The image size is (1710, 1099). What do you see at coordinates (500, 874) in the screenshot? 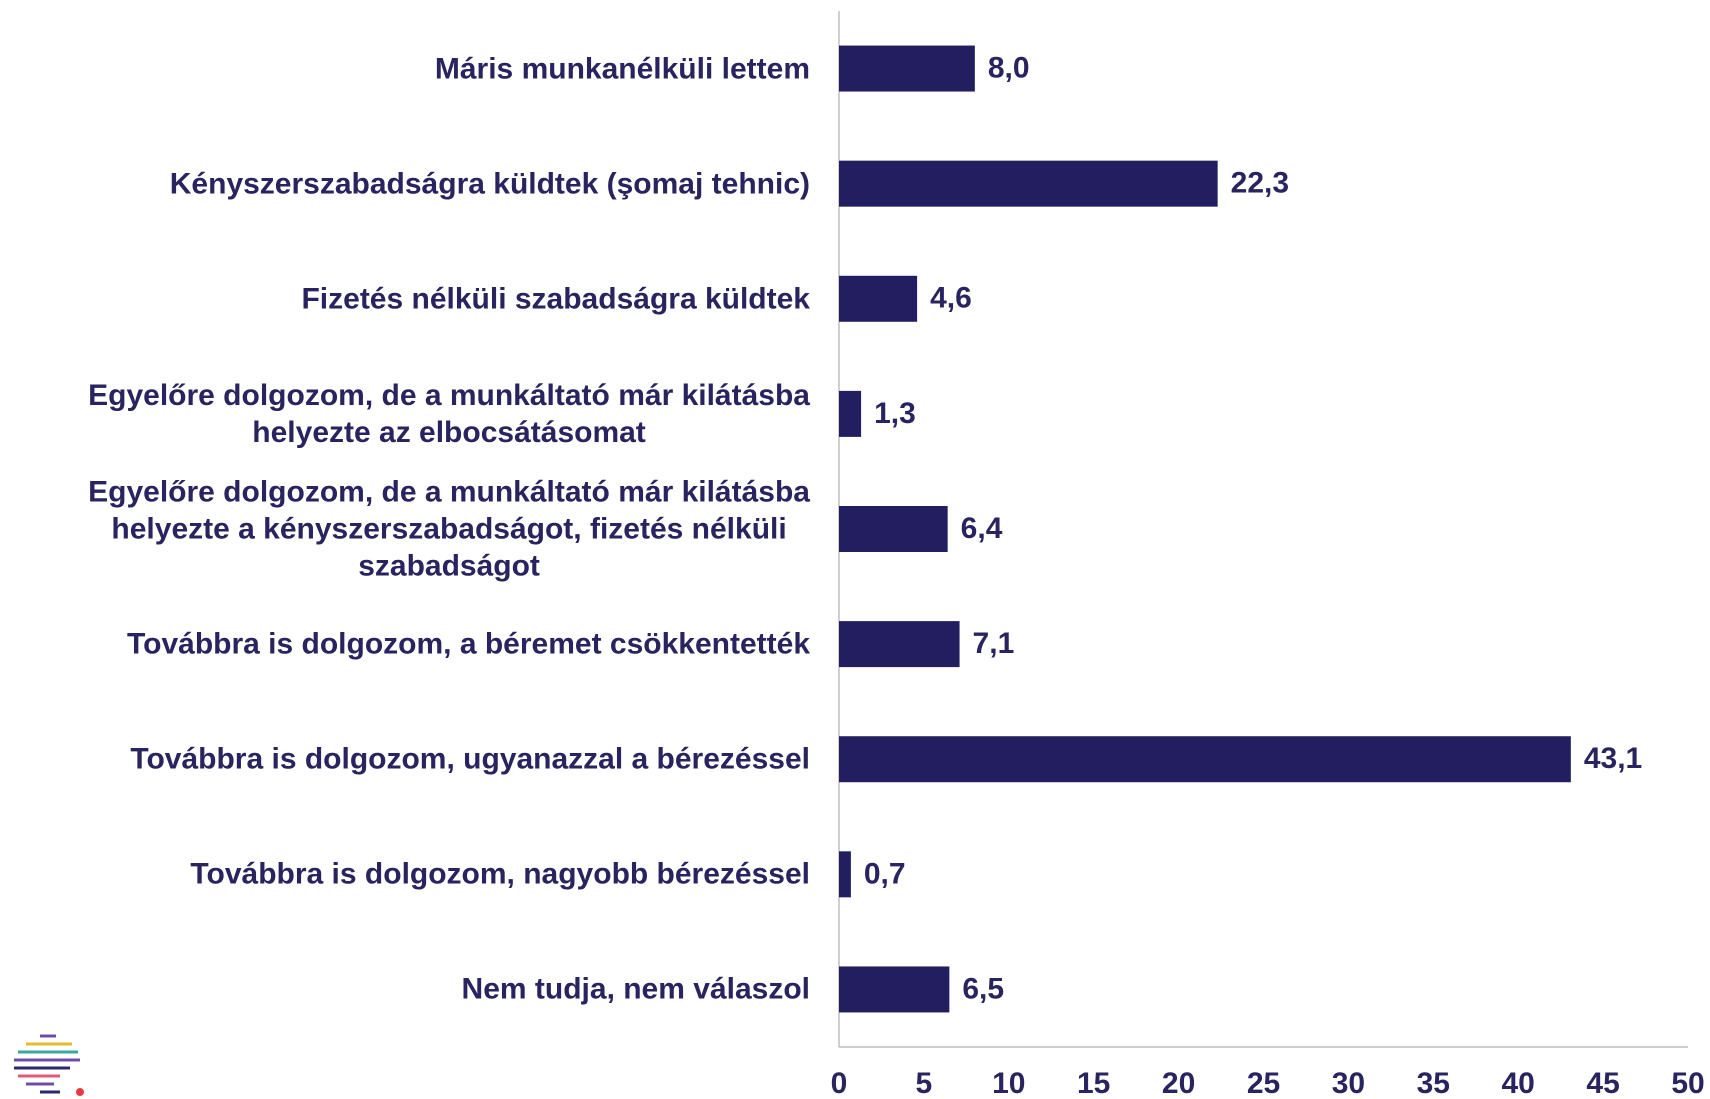
I see `category-label: Továbbra is dolgozom, nagyobb bérezéssel` at bounding box center [500, 874].